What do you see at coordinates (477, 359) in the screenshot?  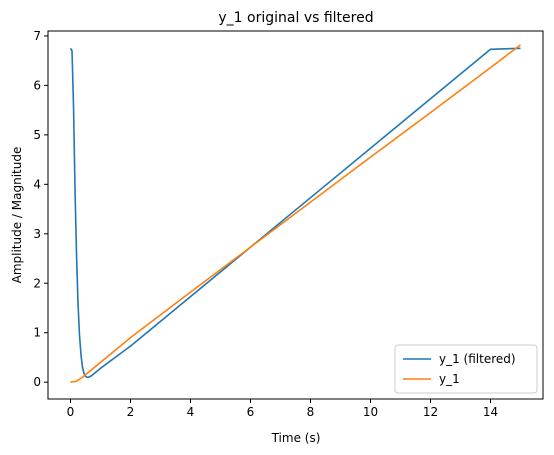 I see `legend-label: y_1 (filtered)` at bounding box center [477, 359].